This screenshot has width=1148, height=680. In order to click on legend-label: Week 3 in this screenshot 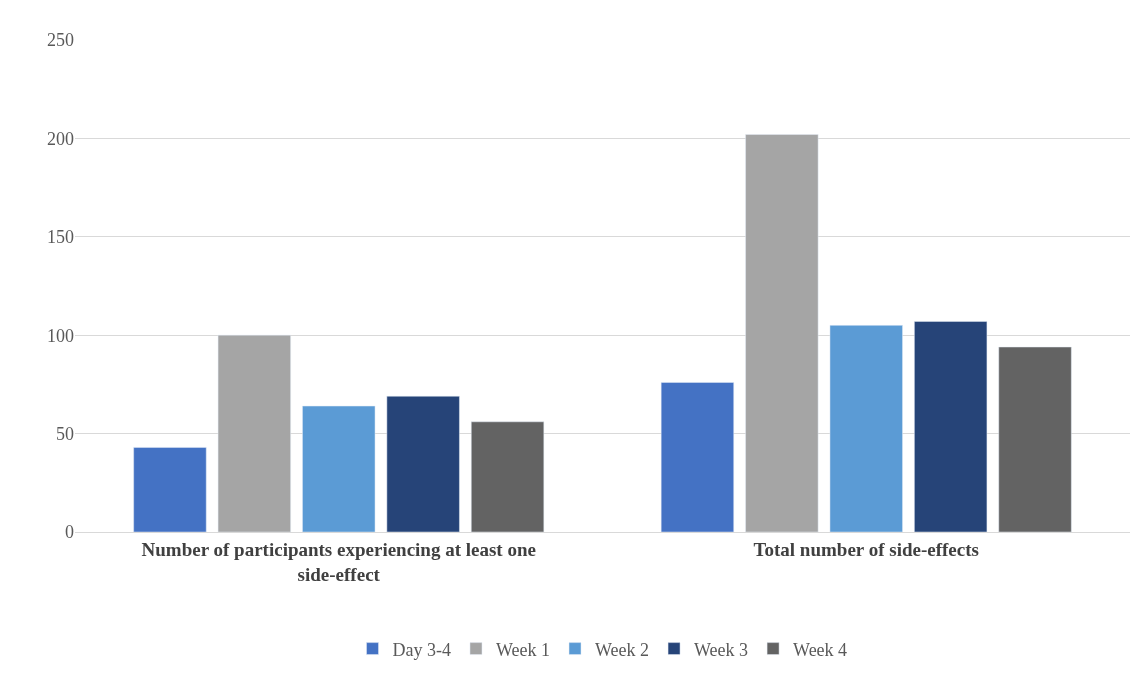, I will do `click(721, 649)`.